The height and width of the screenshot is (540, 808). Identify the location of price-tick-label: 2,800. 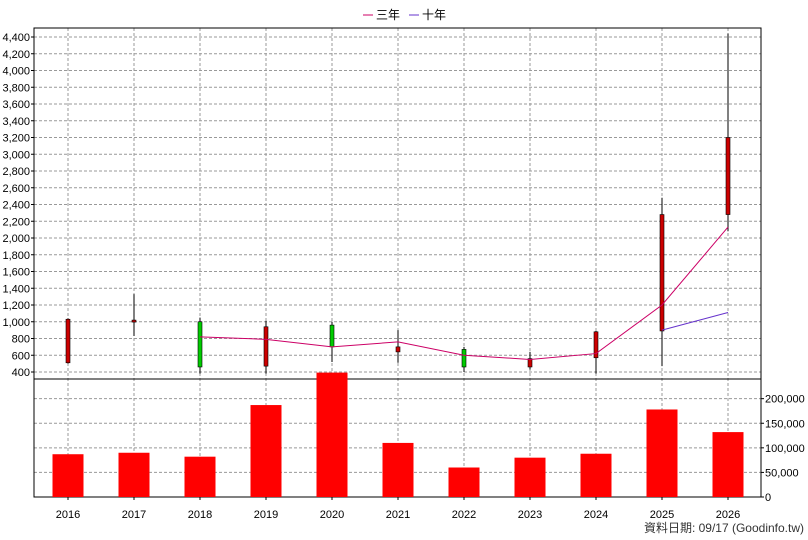
(16, 172).